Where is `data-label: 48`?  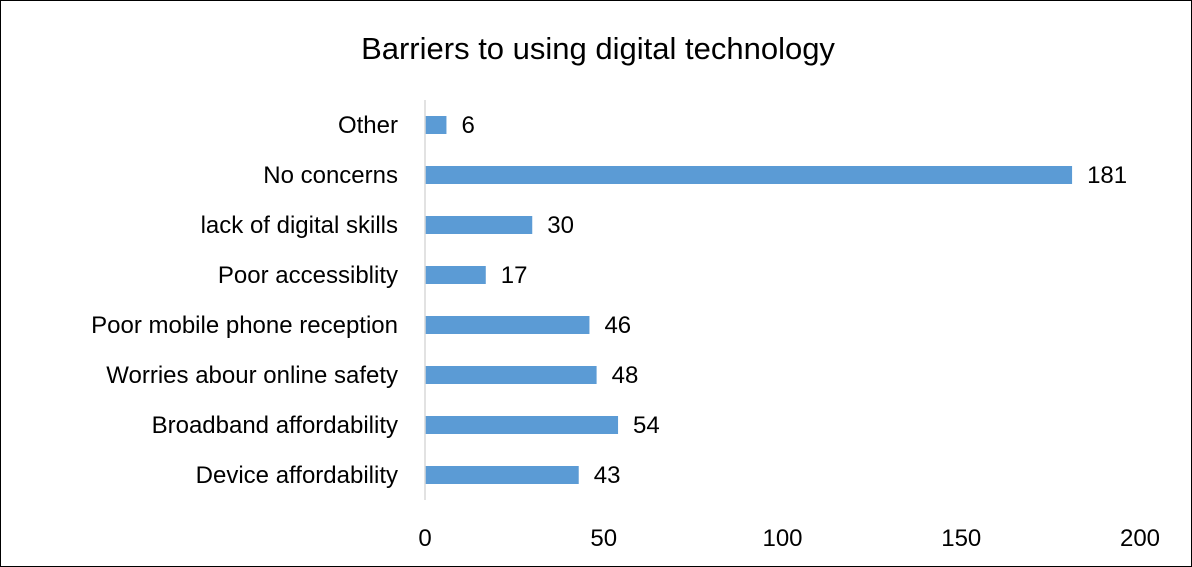 data-label: 48 is located at coordinates (625, 375).